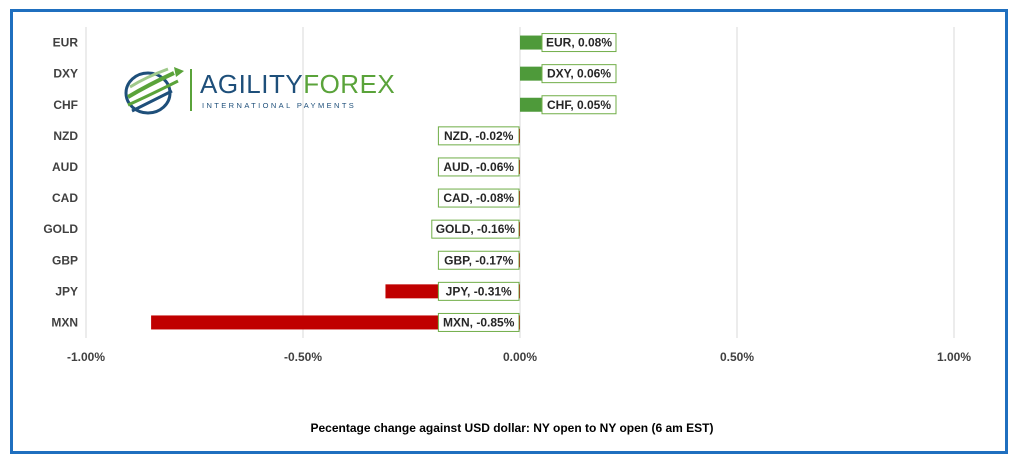  I want to click on data-label: JPY, -0.31%, so click(478, 291).